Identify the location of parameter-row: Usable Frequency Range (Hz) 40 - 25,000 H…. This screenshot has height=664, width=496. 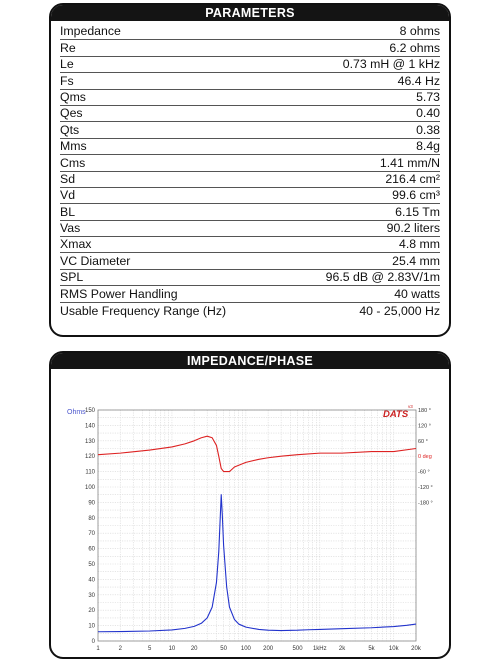
(250, 311).